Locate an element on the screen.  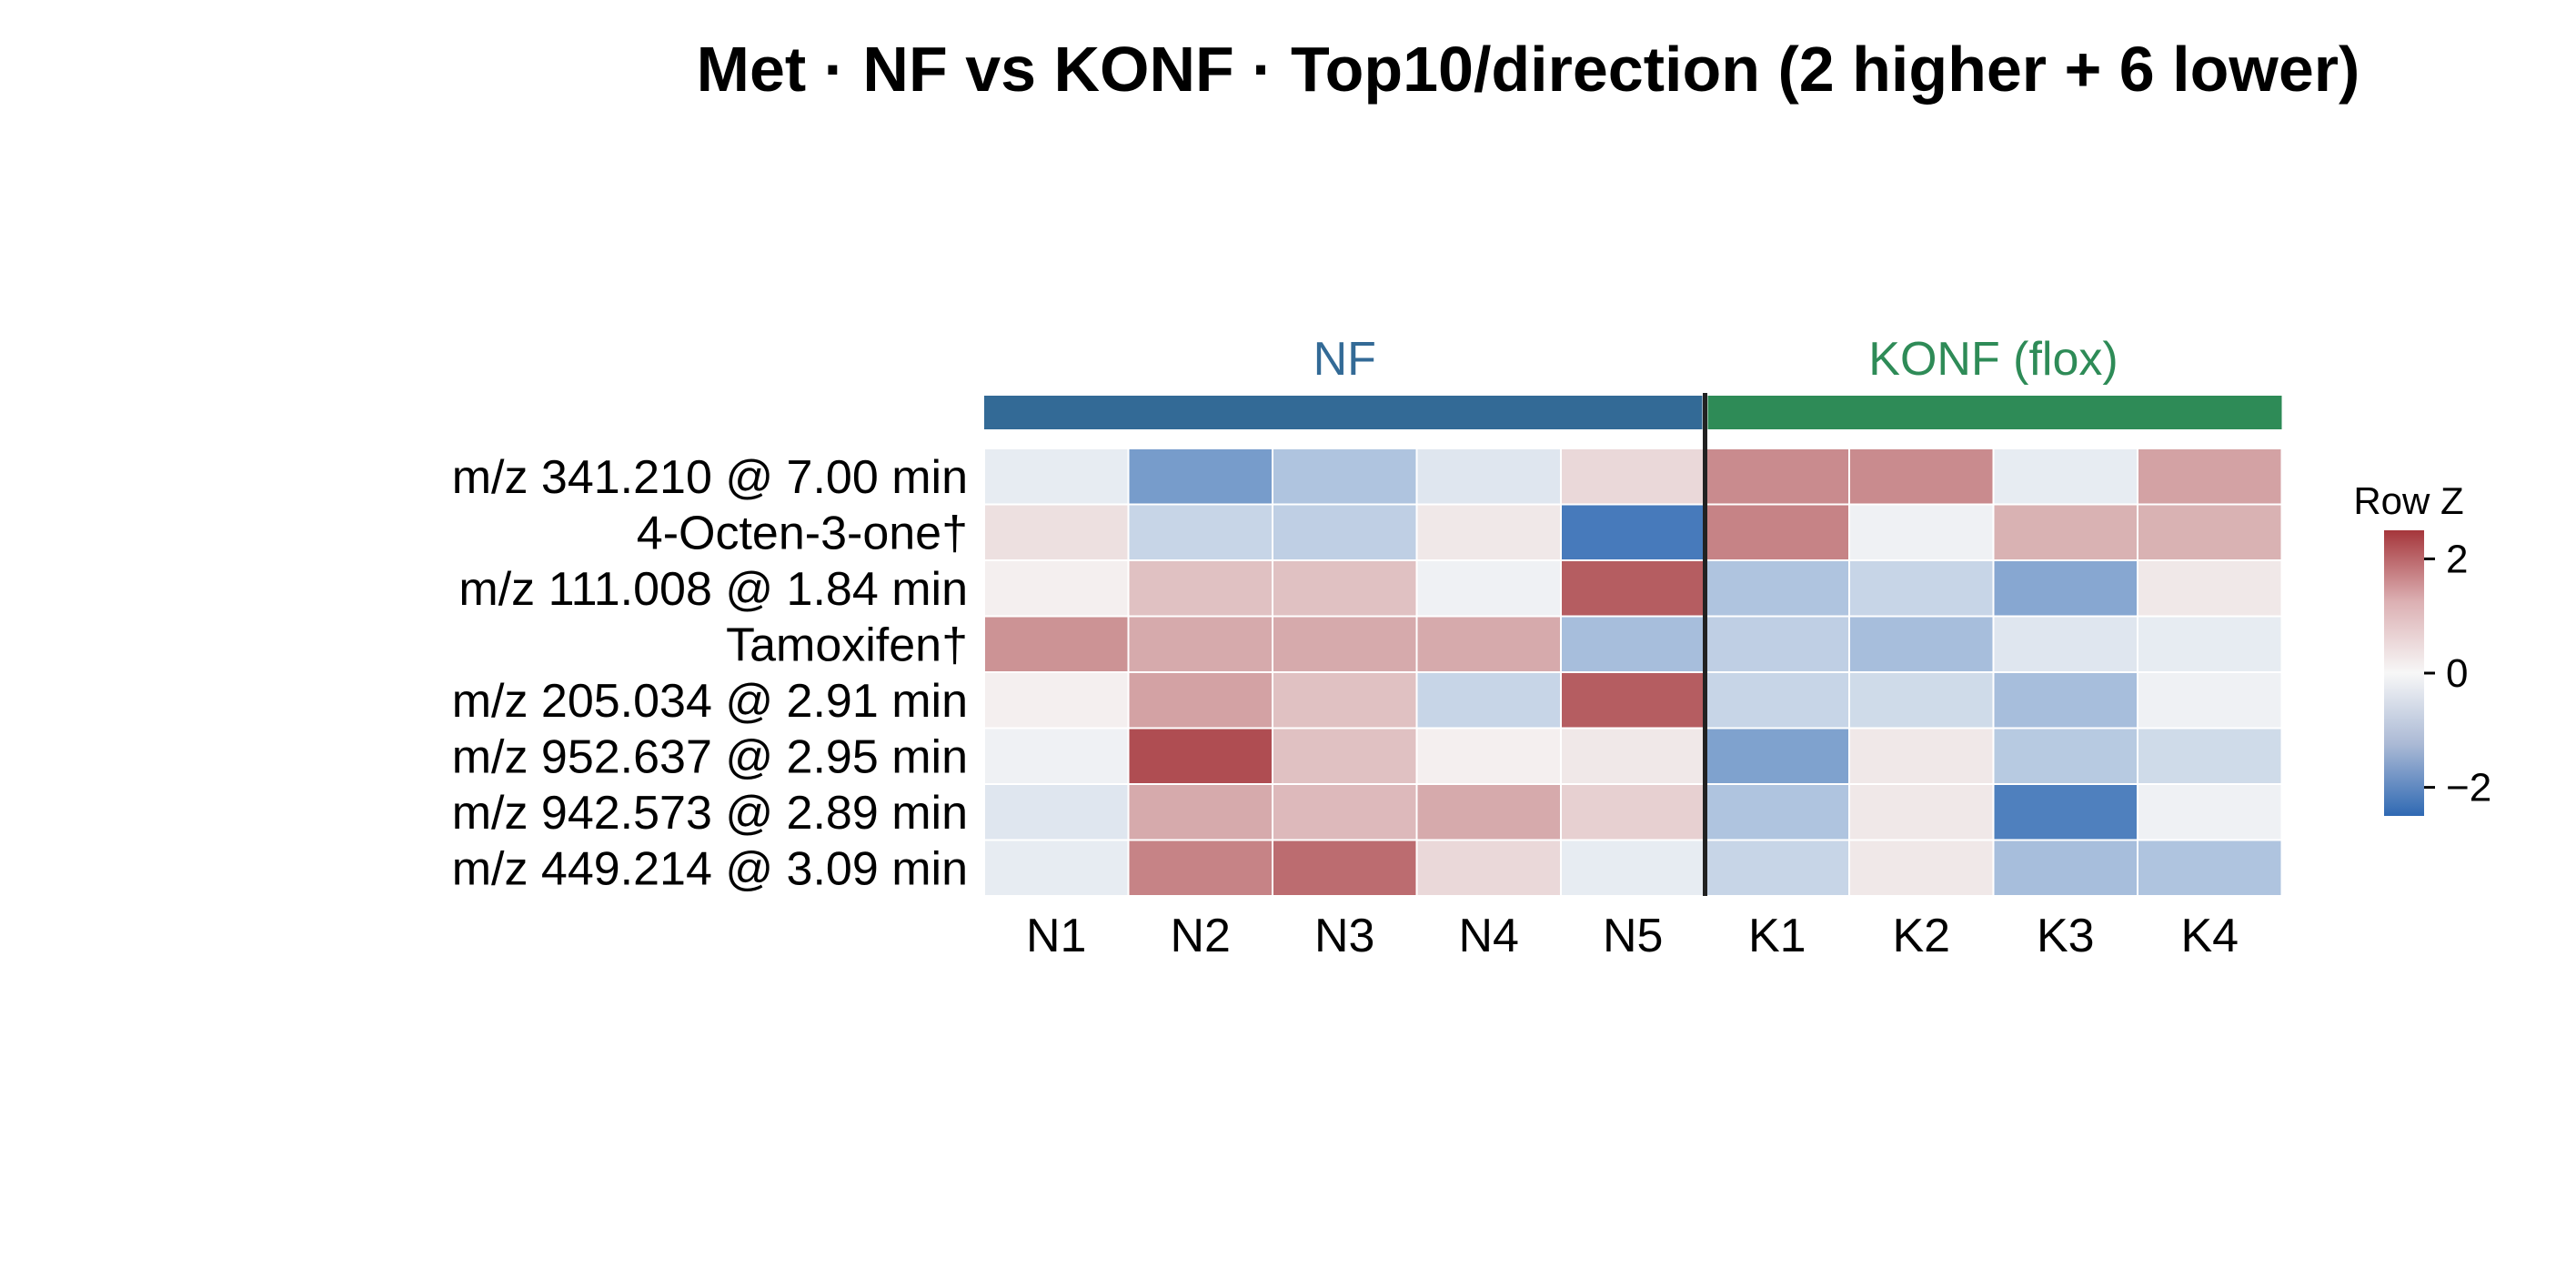
column-label: N5 is located at coordinates (1633, 936).